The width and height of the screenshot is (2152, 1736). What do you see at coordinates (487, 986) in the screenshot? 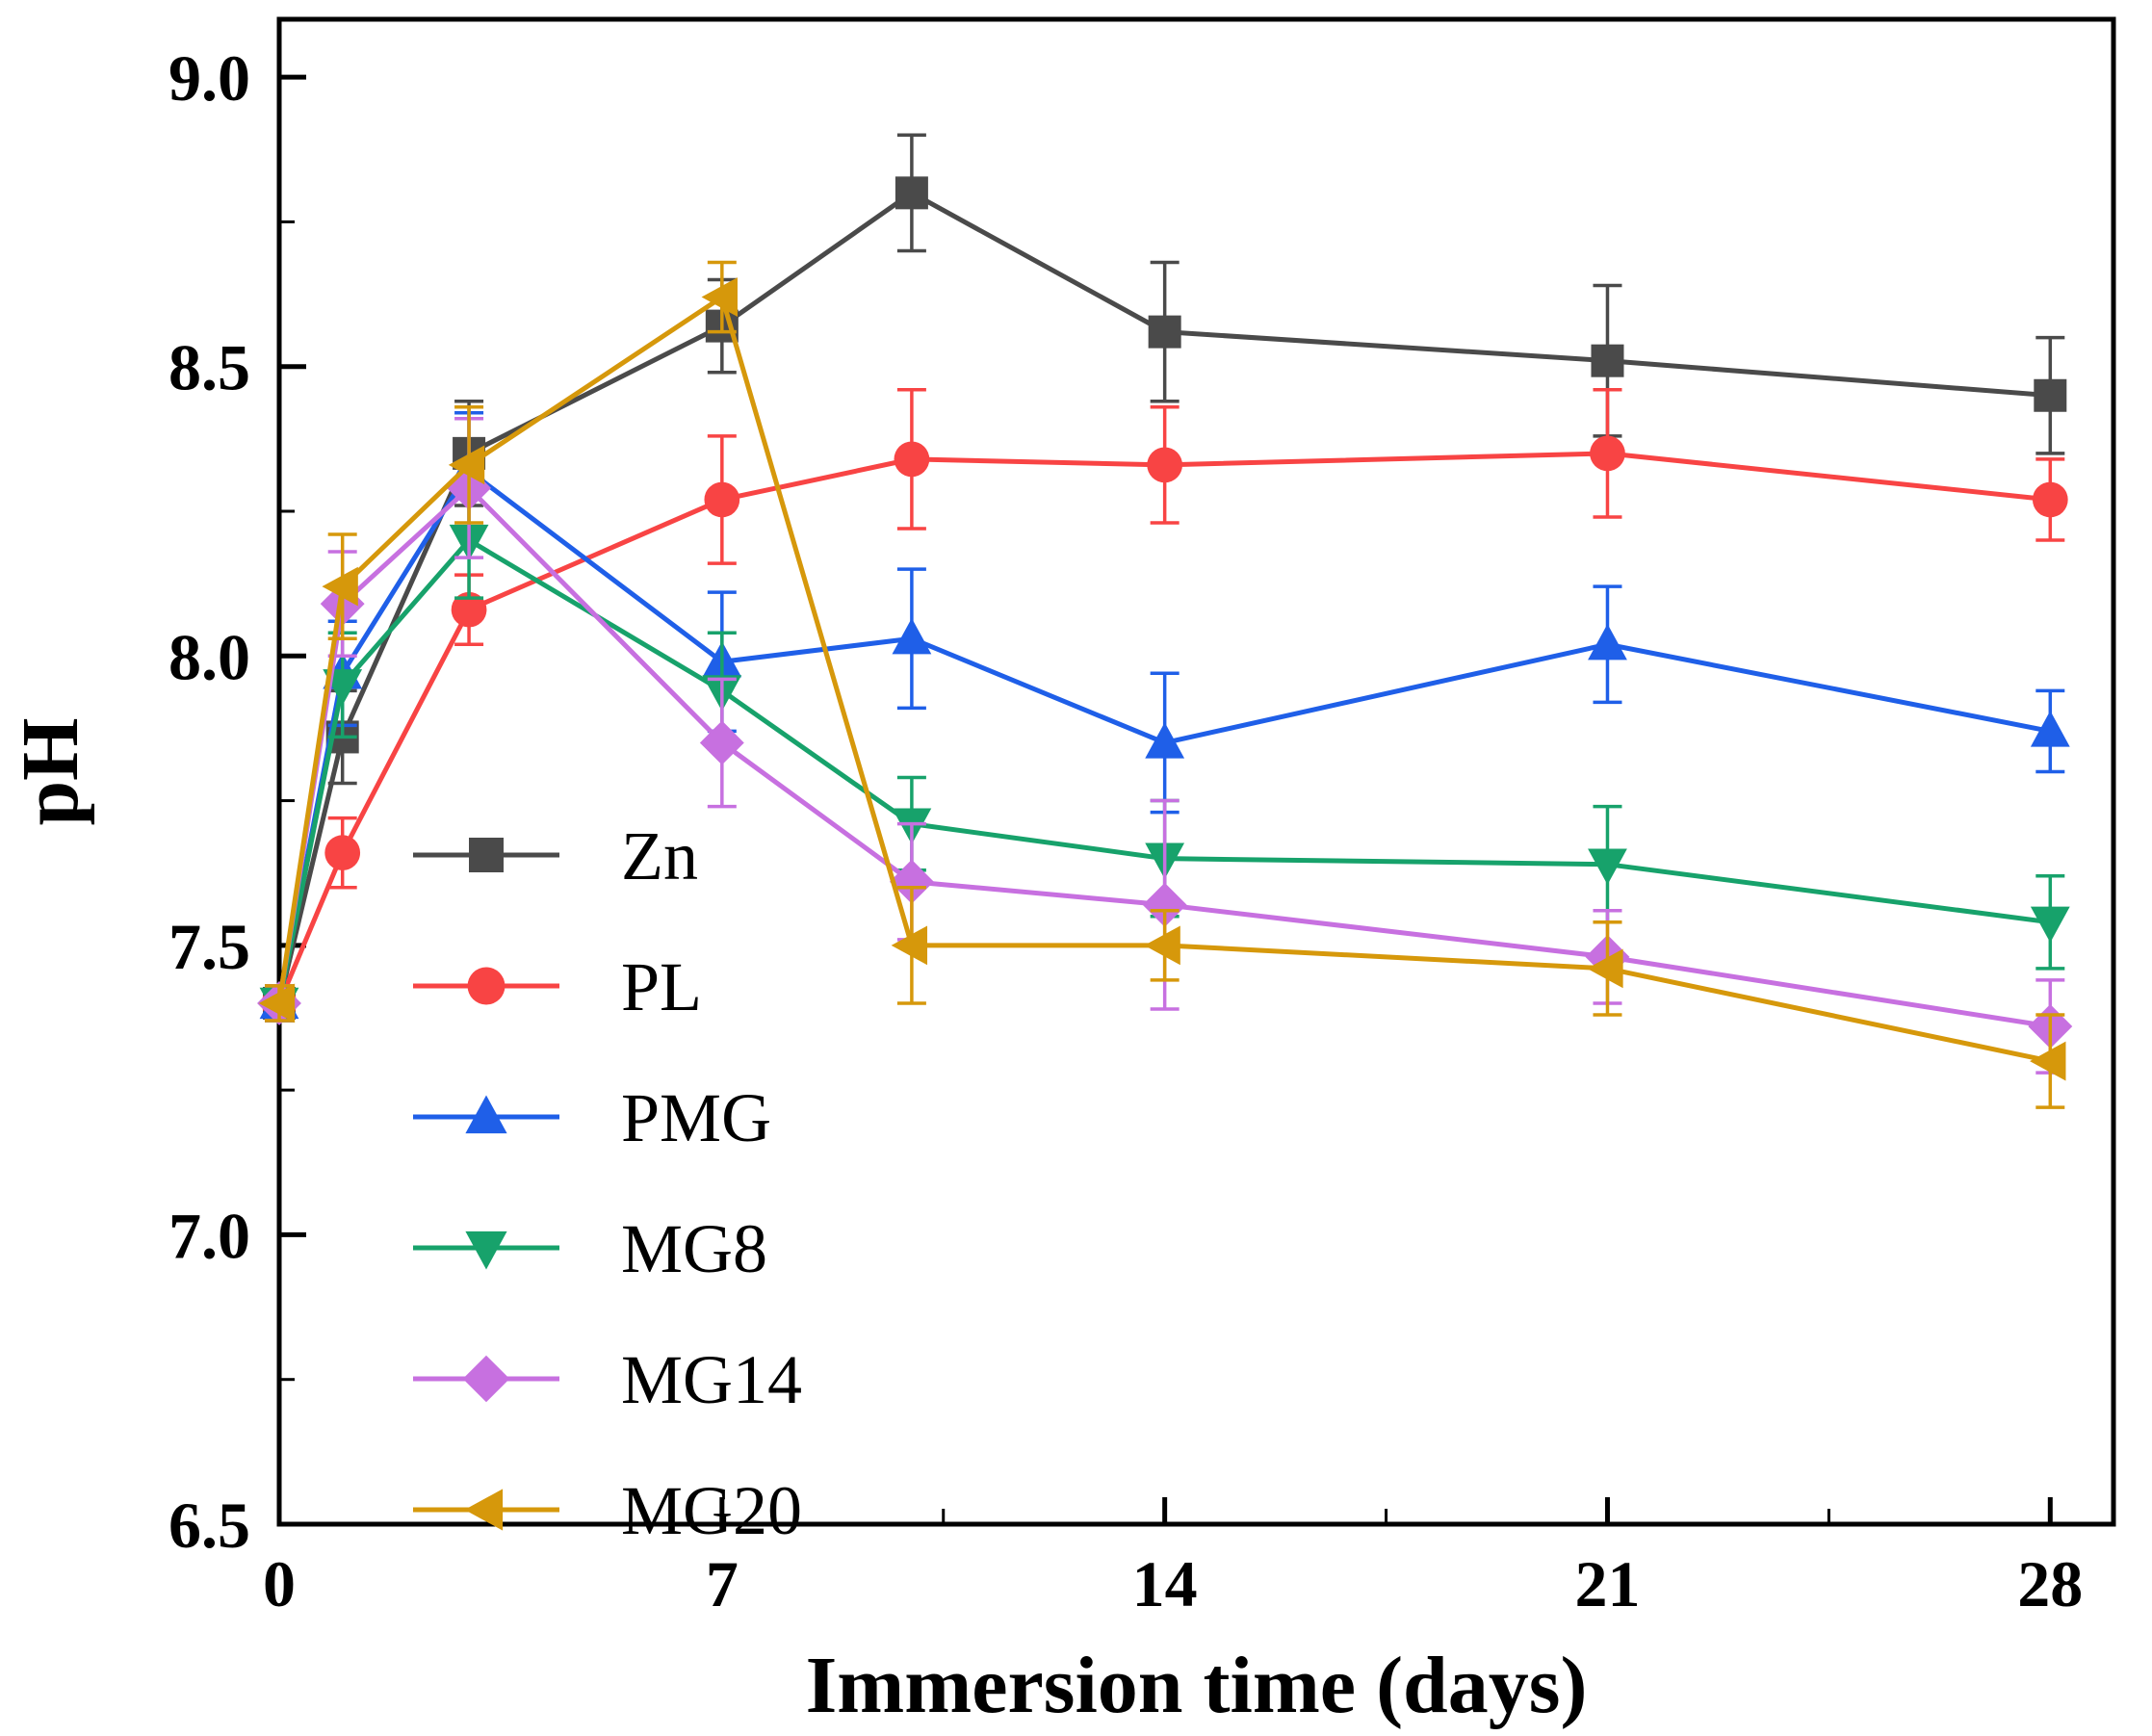
I see `legend-marker-circle` at bounding box center [487, 986].